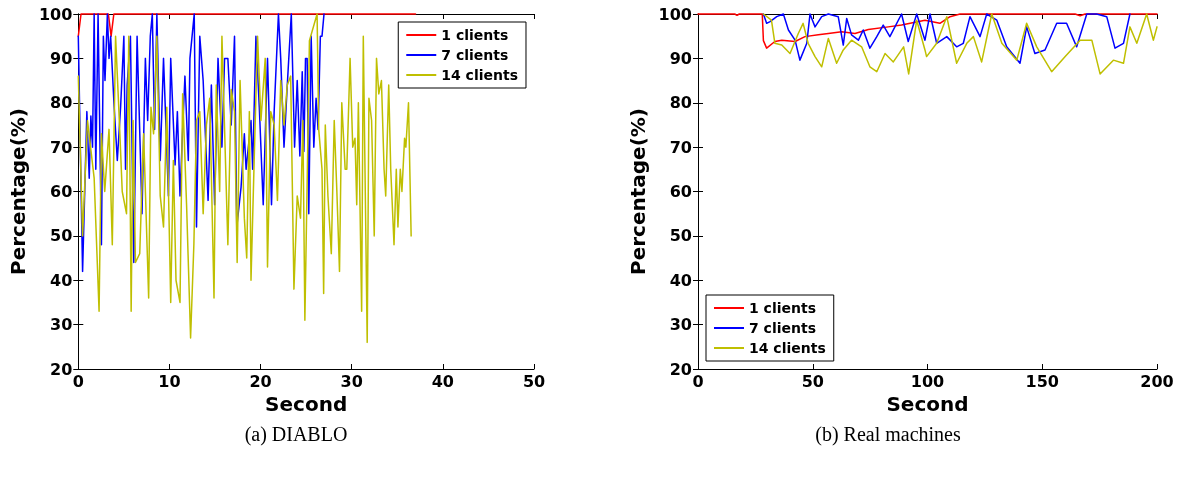 The width and height of the screenshot is (1184, 489). What do you see at coordinates (927, 381) in the screenshot?
I see `x-tick-label: 100` at bounding box center [927, 381].